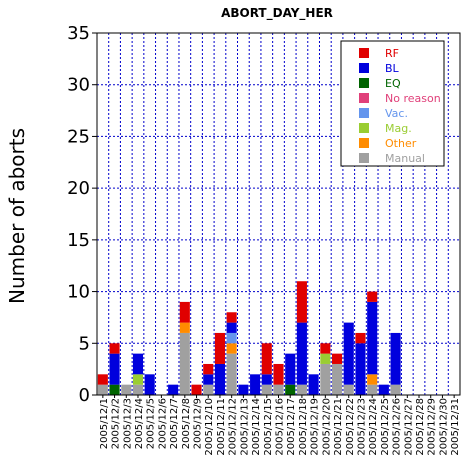 This screenshot has height=465, width=470. I want to click on x-tick-label: 2005/12/6, so click(162, 423).